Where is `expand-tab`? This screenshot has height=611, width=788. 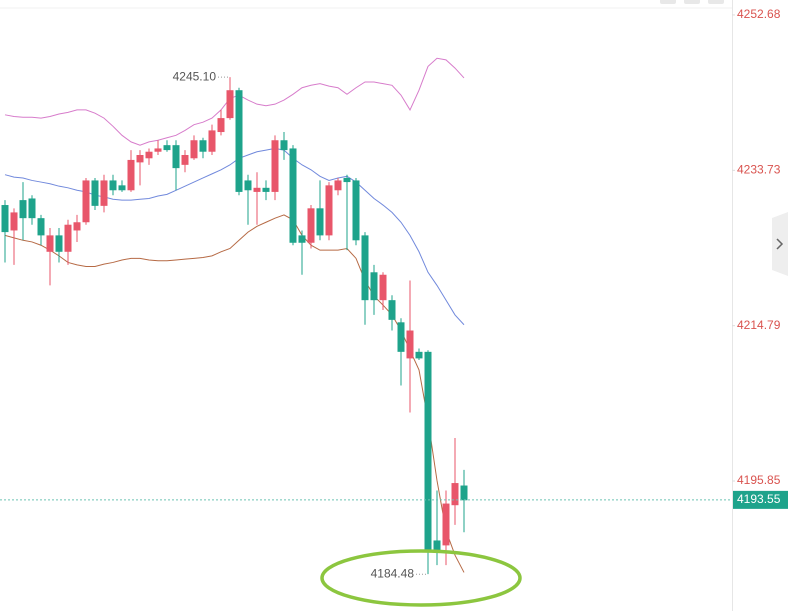
expand-tab is located at coordinates (780, 244).